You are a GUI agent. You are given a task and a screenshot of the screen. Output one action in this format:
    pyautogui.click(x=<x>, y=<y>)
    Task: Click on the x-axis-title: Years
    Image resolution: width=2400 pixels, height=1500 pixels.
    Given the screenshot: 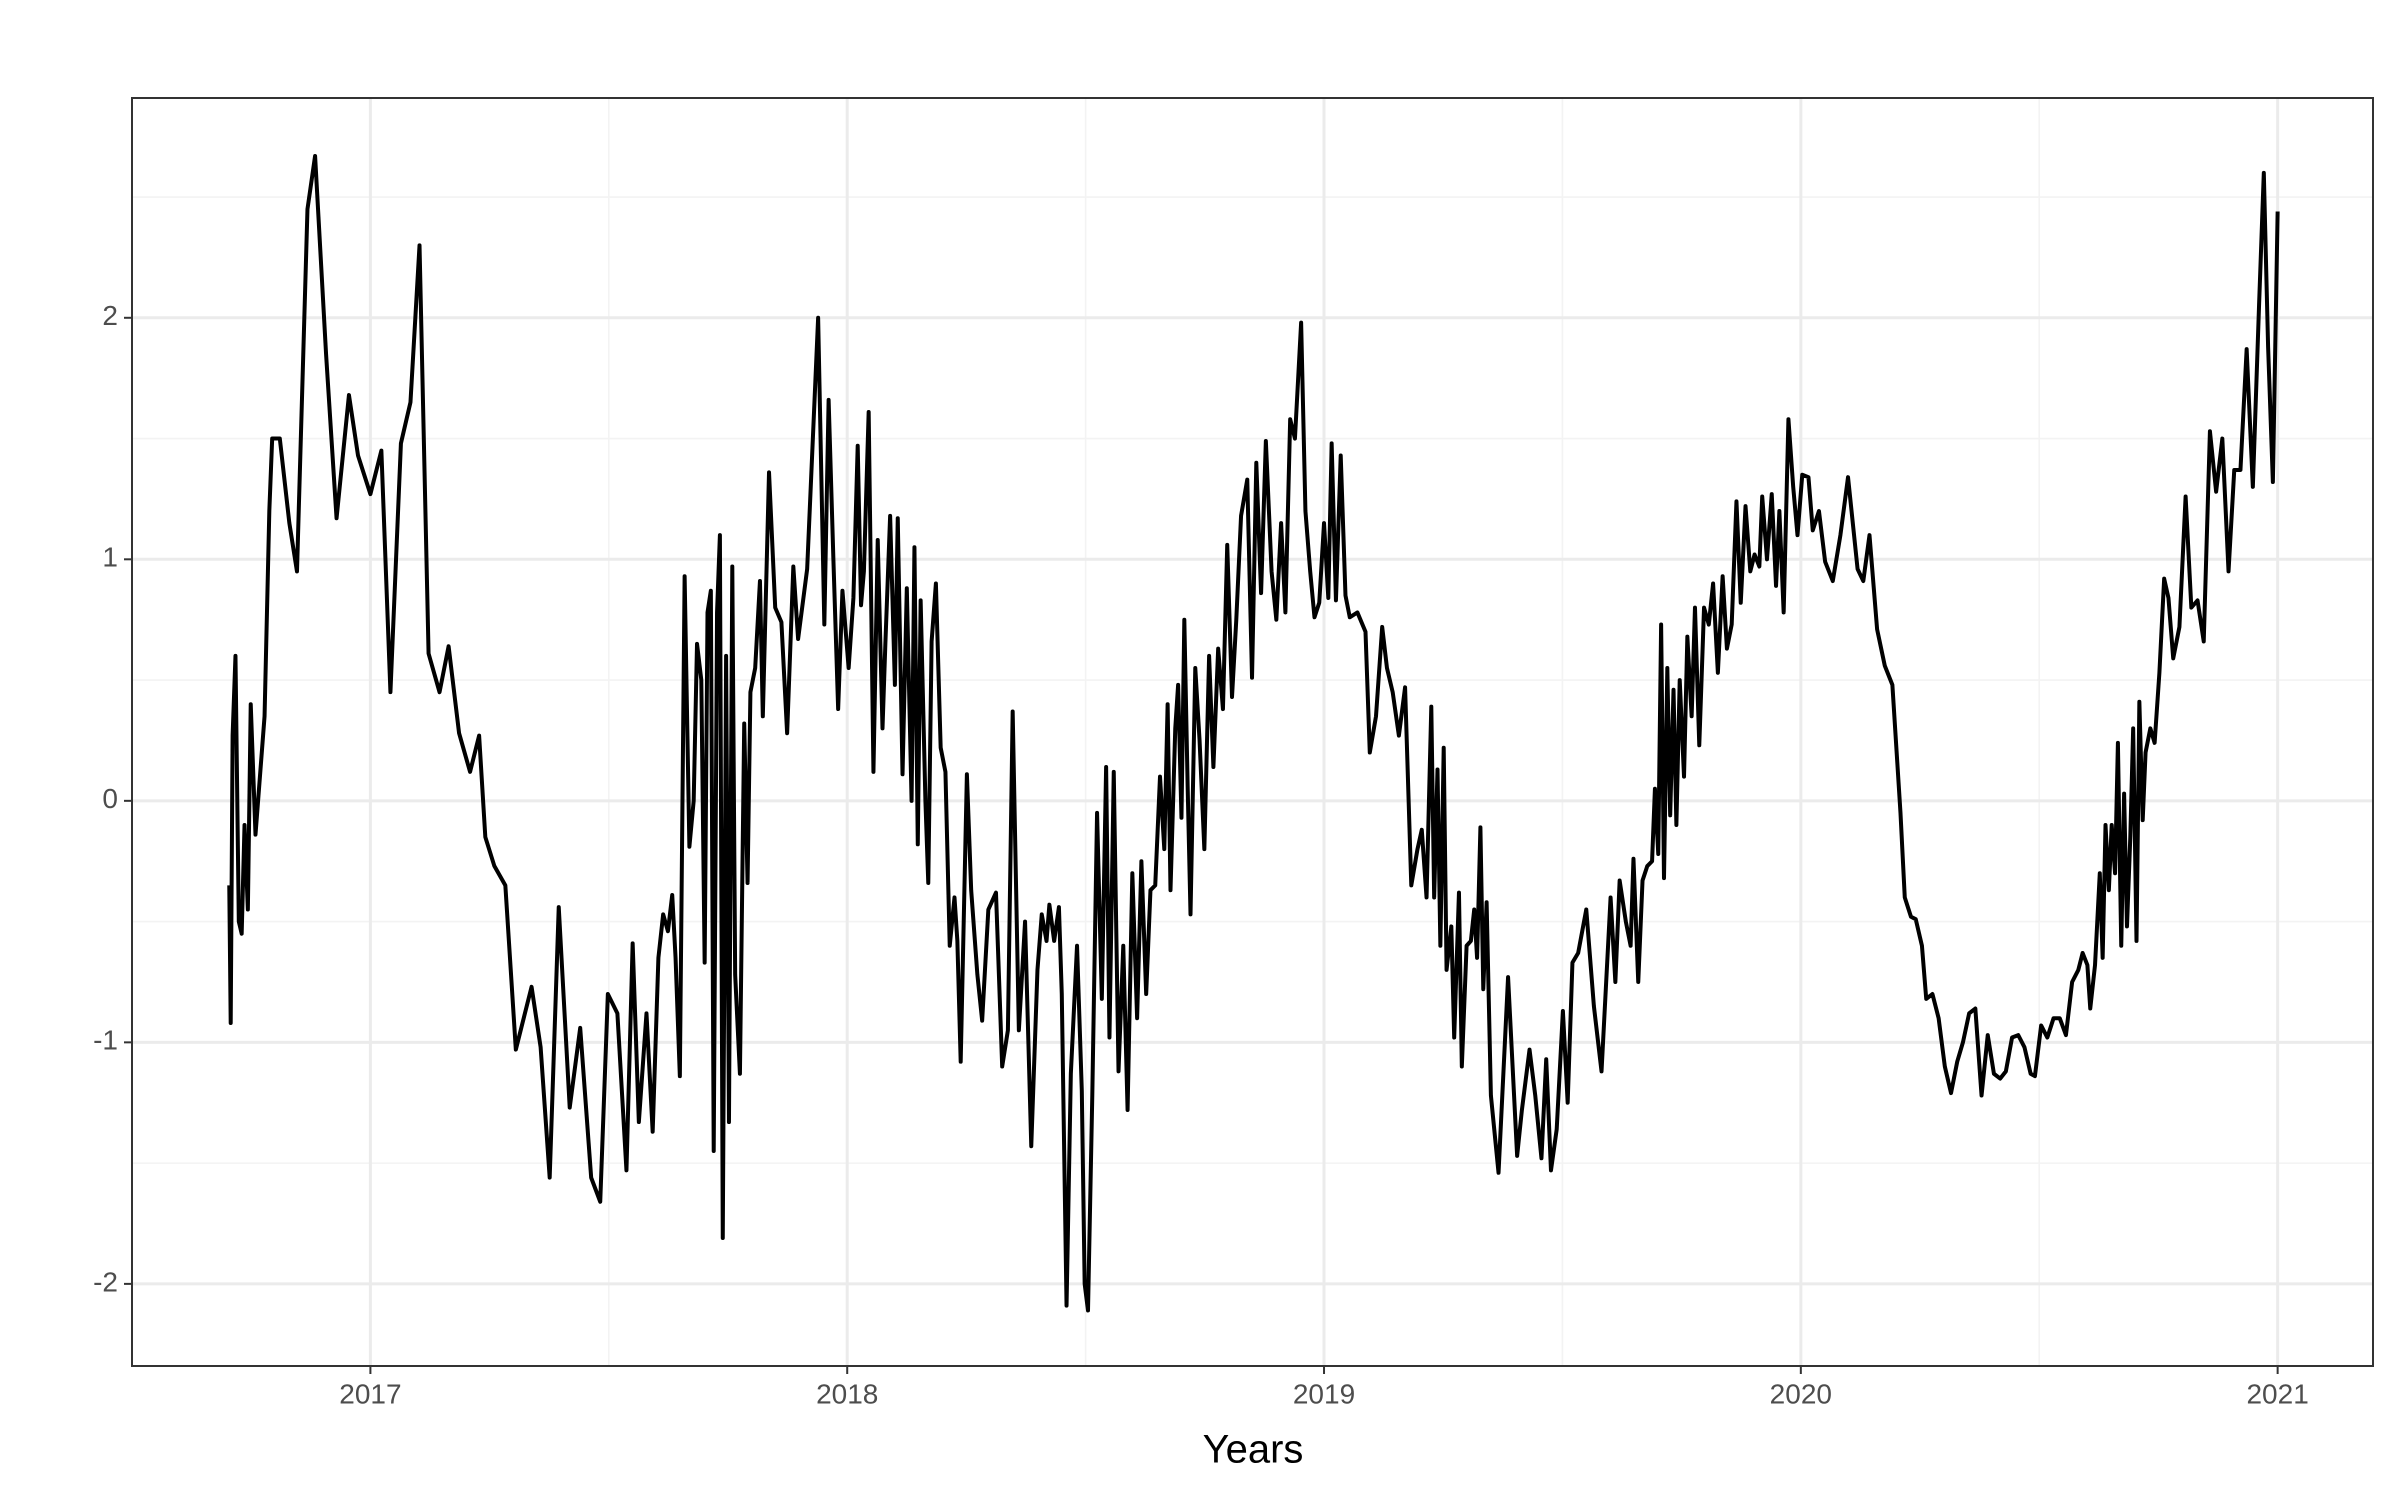 What is the action you would take?
    pyautogui.click(x=1253, y=1450)
    